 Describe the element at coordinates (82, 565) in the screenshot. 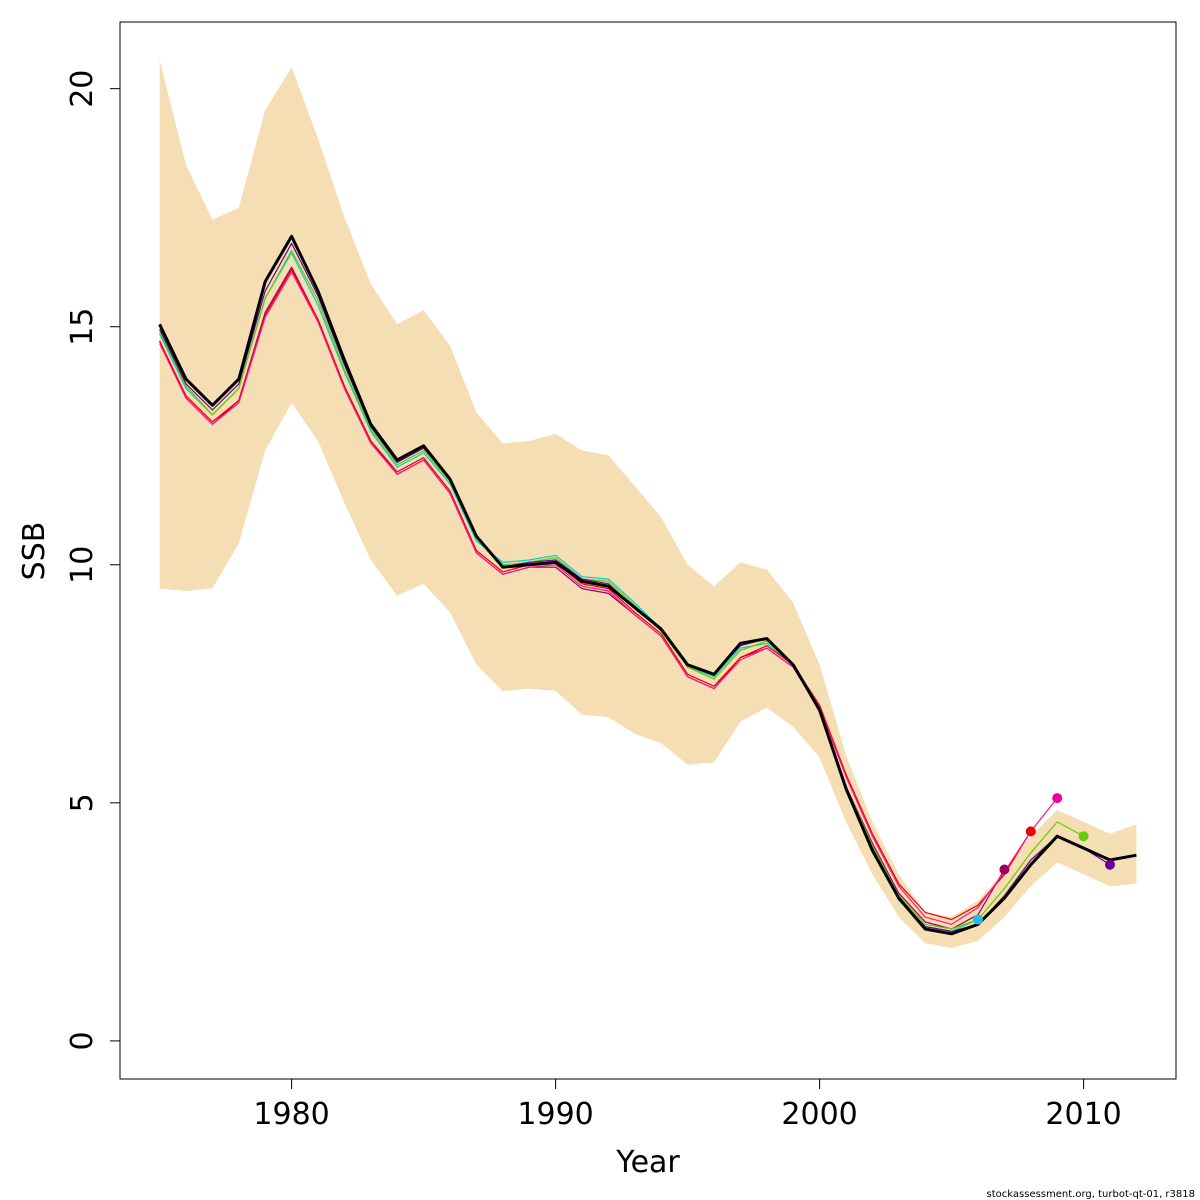

I see `y-tick-label: 10` at that location.